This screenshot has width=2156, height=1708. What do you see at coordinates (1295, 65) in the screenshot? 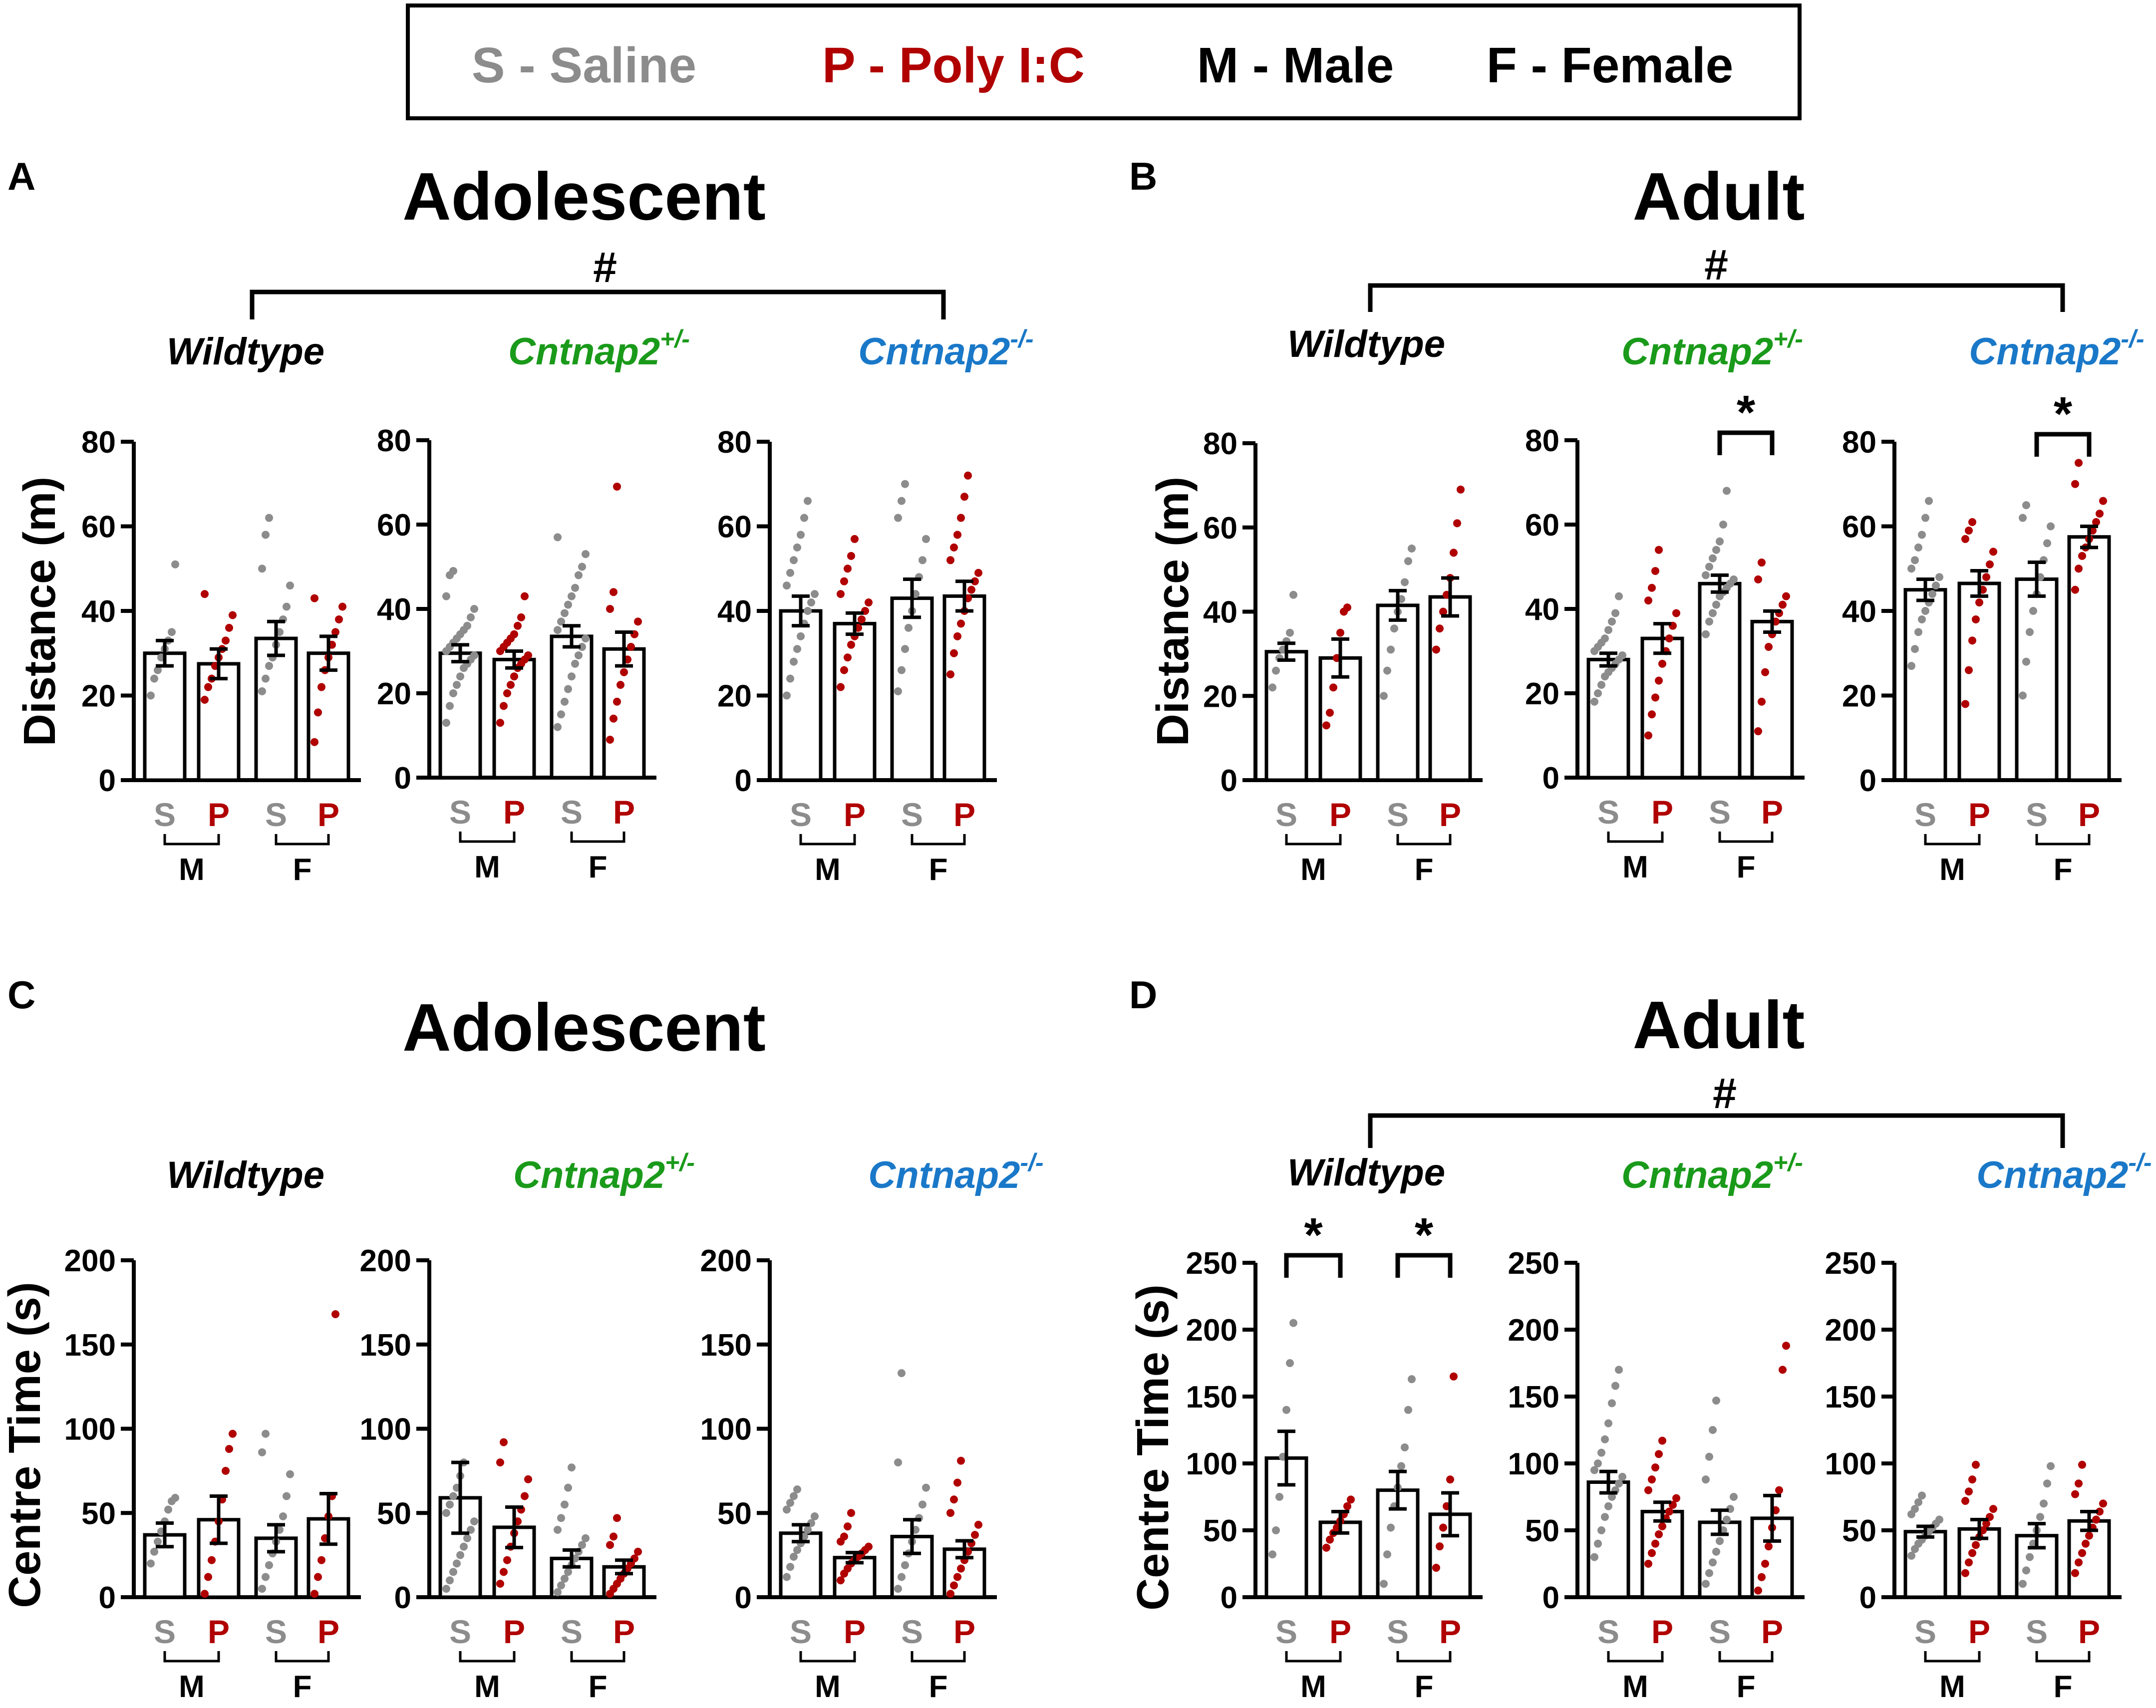
I see `legend-male: M - Male` at bounding box center [1295, 65].